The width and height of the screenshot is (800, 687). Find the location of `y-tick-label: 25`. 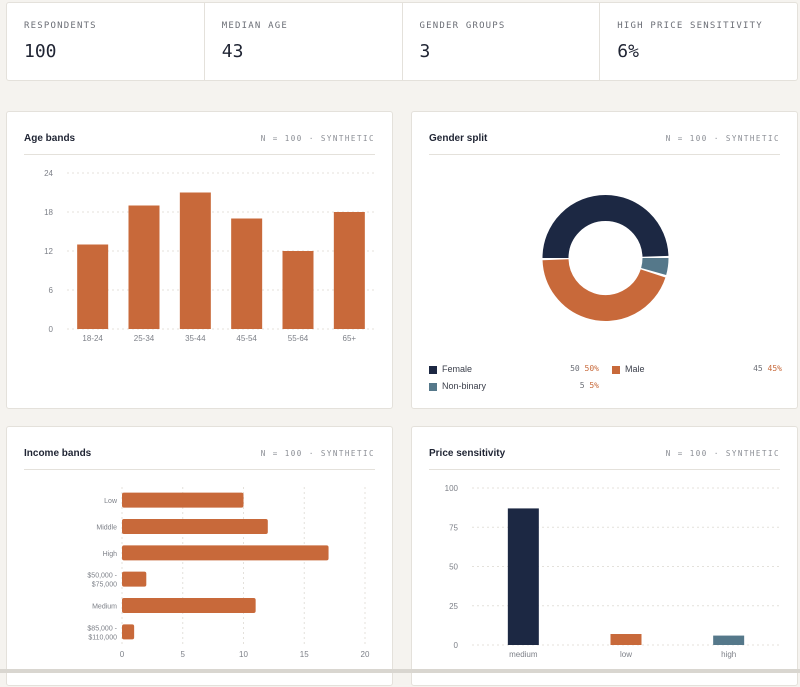

y-tick-label: 25 is located at coordinates (453, 606).